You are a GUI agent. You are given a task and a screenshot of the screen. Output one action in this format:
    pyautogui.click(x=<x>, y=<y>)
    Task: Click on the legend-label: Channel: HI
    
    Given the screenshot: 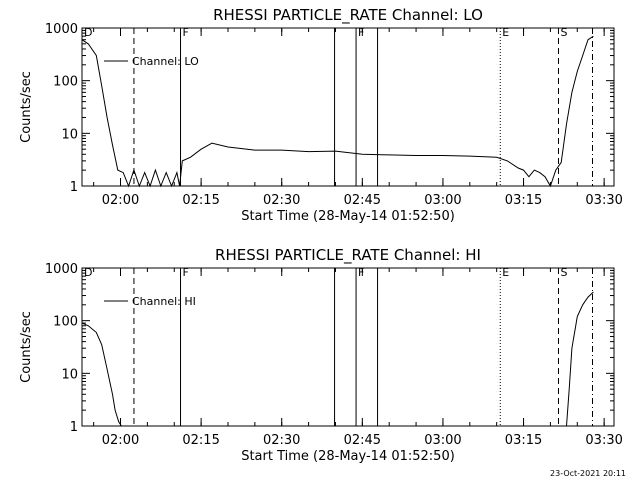 What is the action you would take?
    pyautogui.click(x=164, y=301)
    